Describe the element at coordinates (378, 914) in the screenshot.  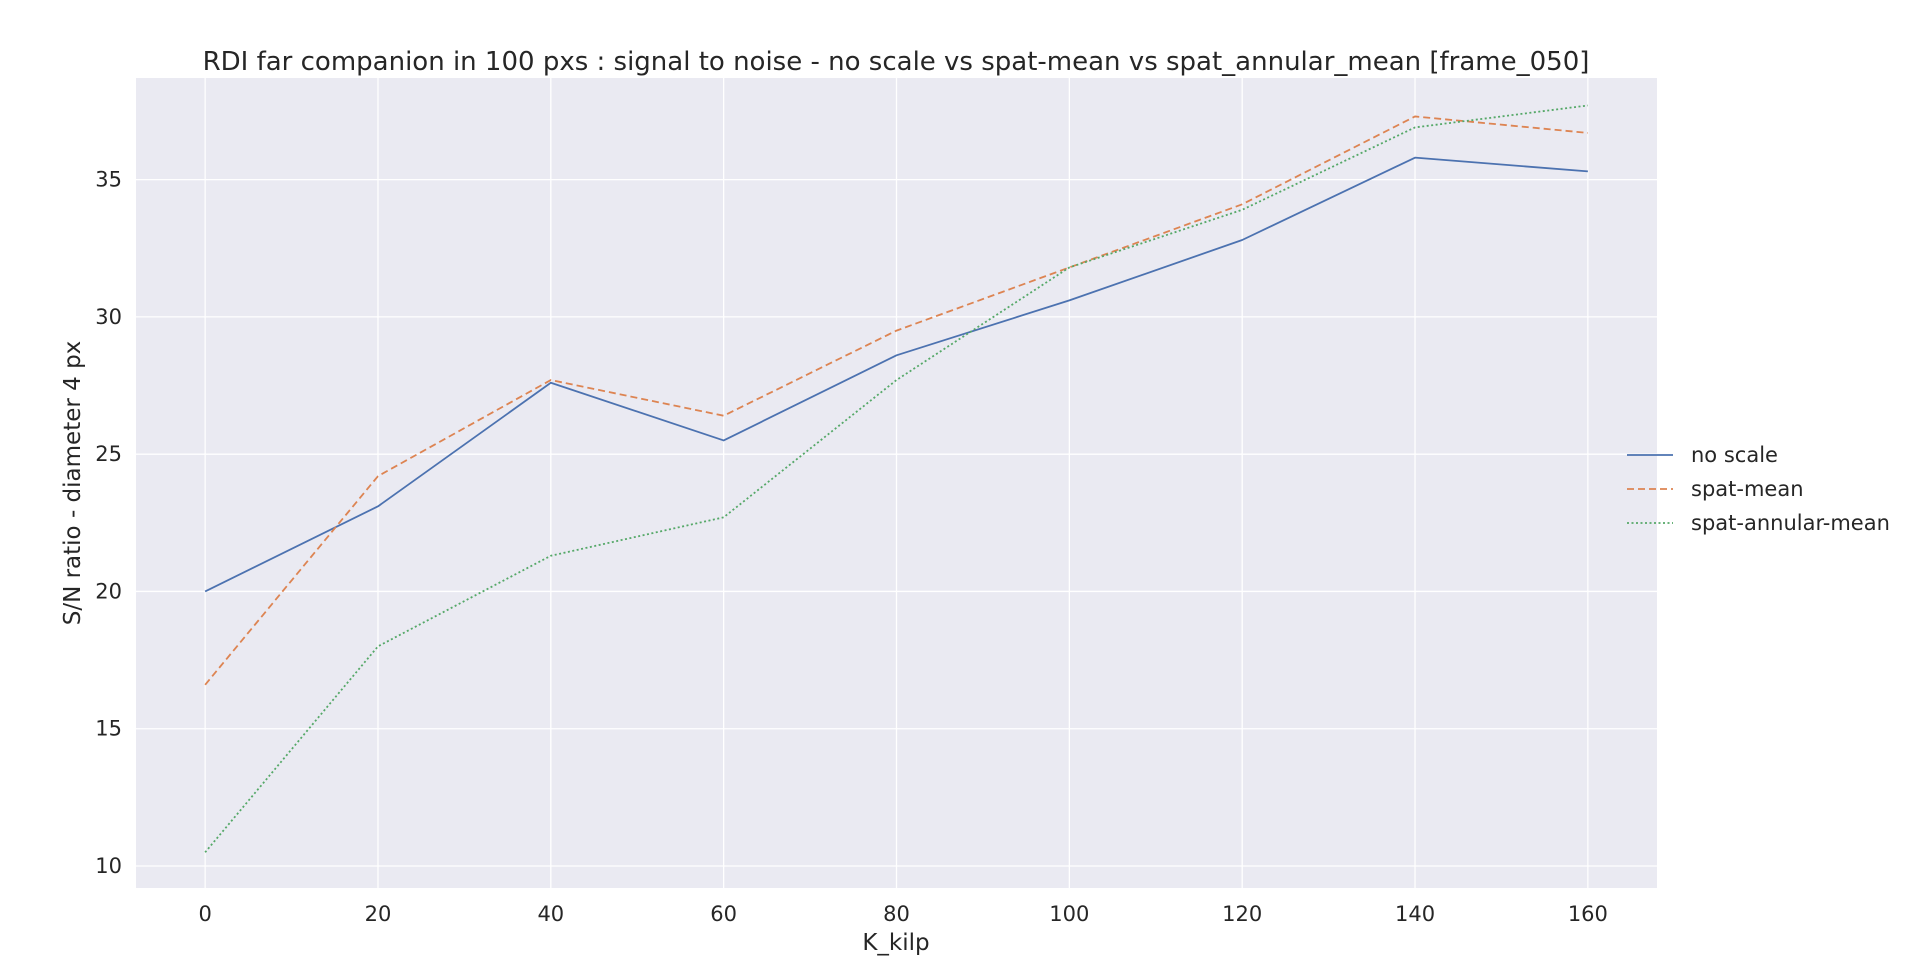
I see `x-tick-label: 20` at that location.